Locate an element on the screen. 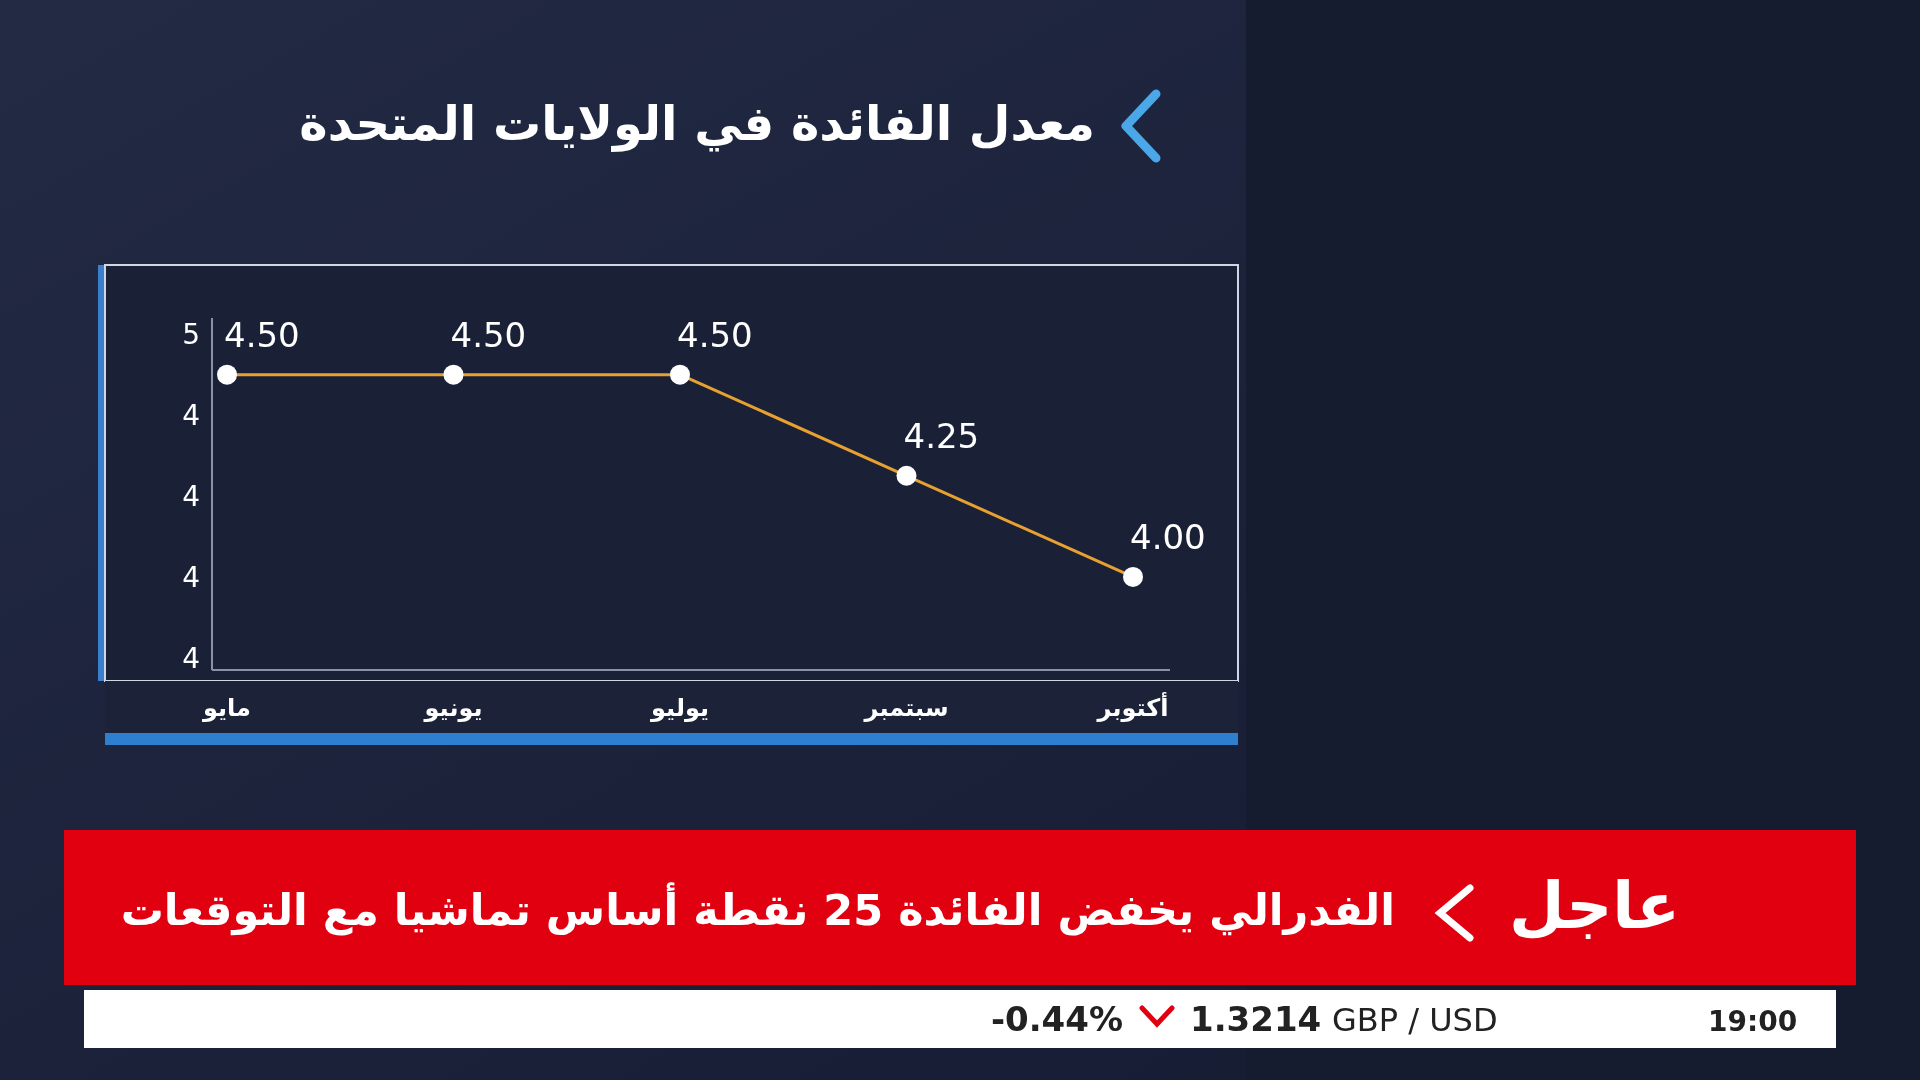  text: GBP / USD is located at coordinates (1415, 1020).